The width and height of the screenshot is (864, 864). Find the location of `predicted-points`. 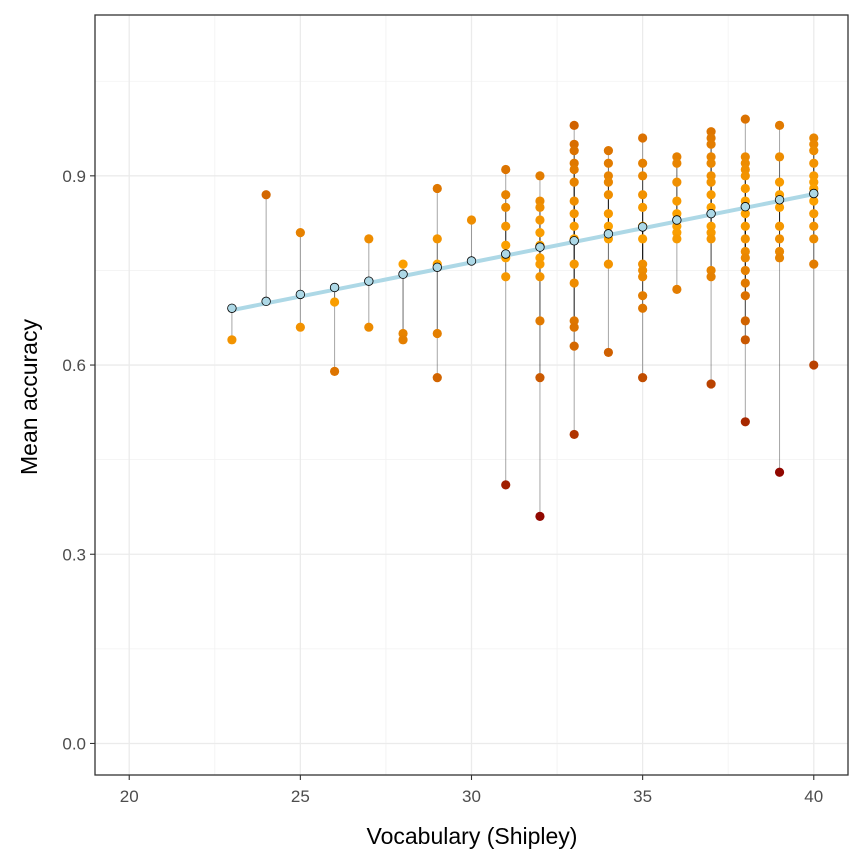

predicted-points is located at coordinates (523, 250).